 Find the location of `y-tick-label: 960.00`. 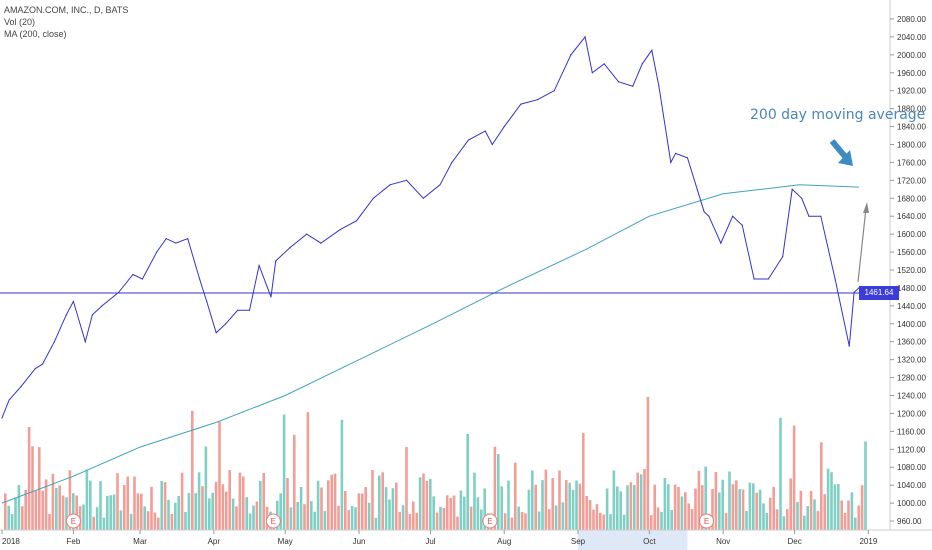

y-tick-label: 960.00 is located at coordinates (909, 521).